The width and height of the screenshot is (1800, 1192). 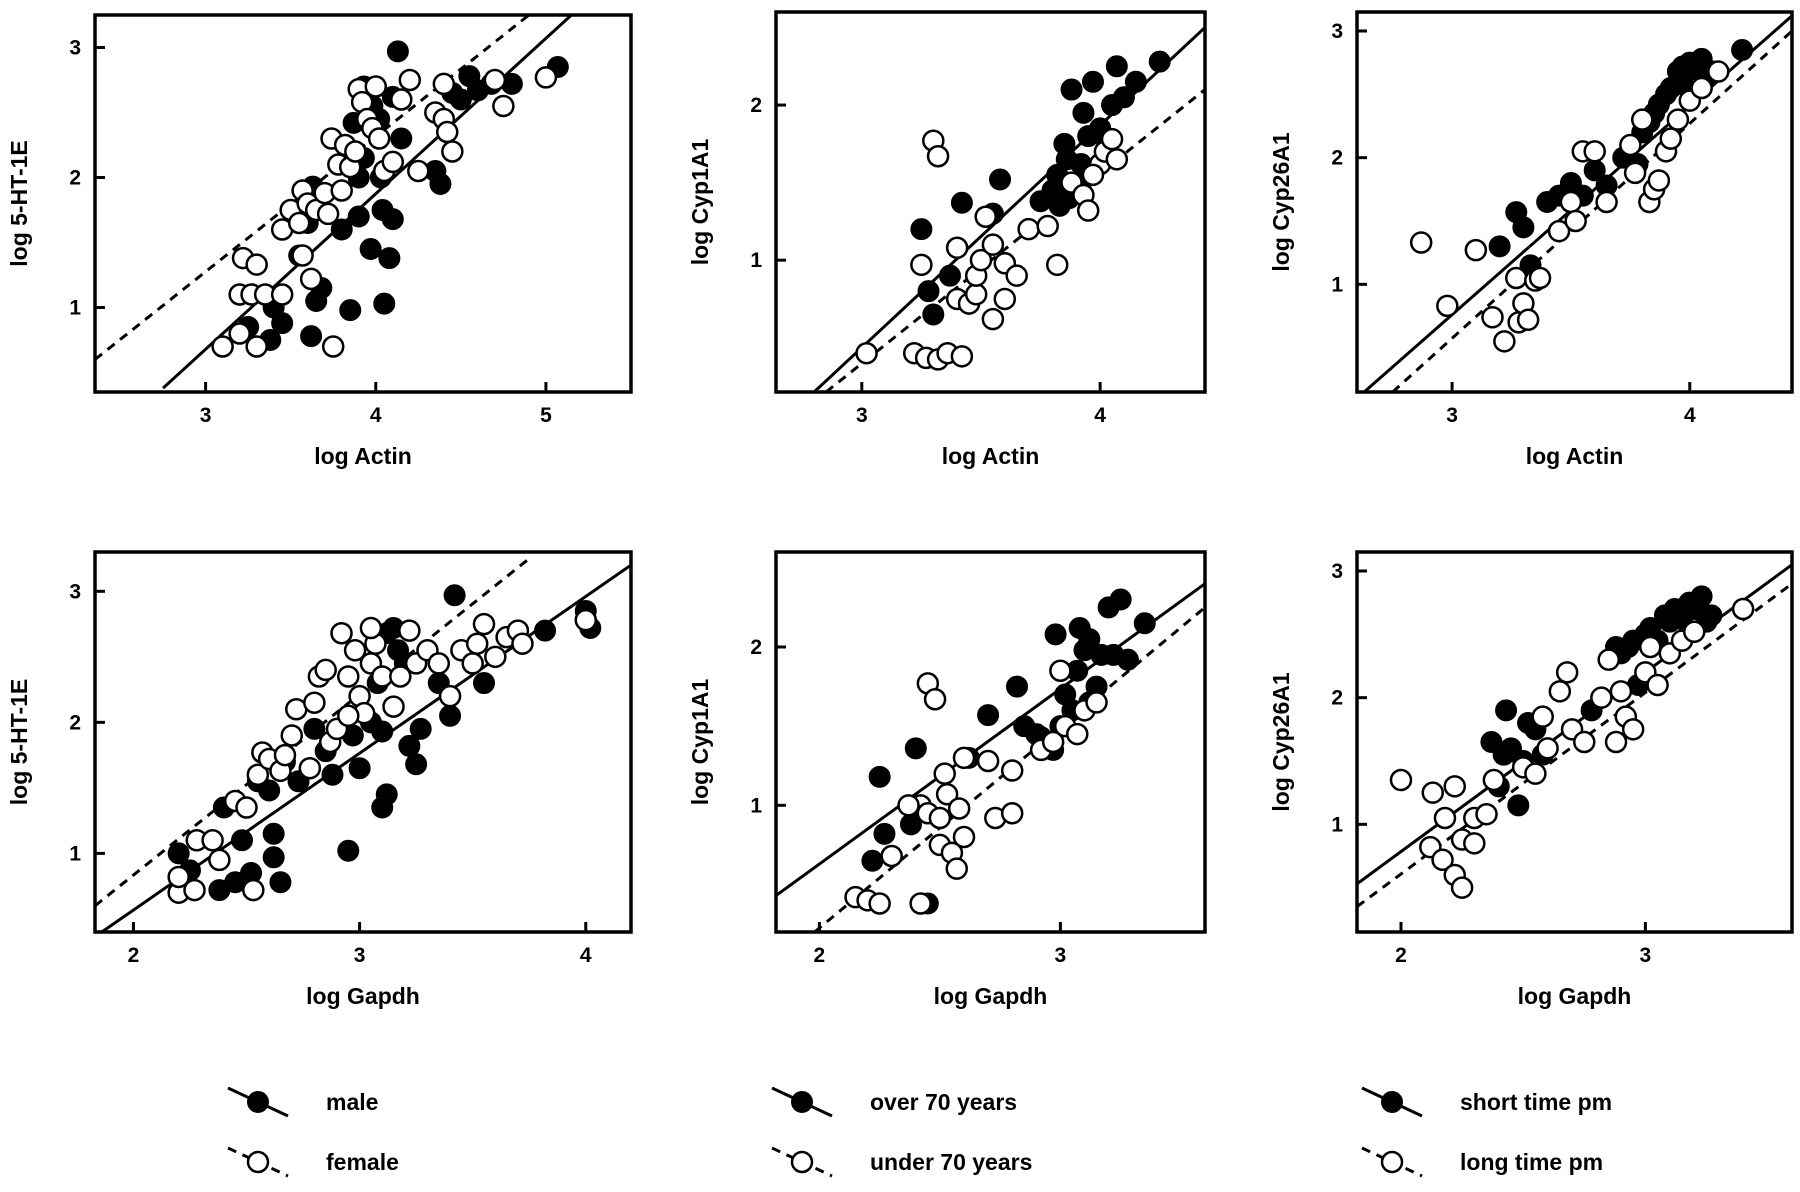 What do you see at coordinates (1015, 240) in the screenshot?
I see `regression-line-dashed` at bounding box center [1015, 240].